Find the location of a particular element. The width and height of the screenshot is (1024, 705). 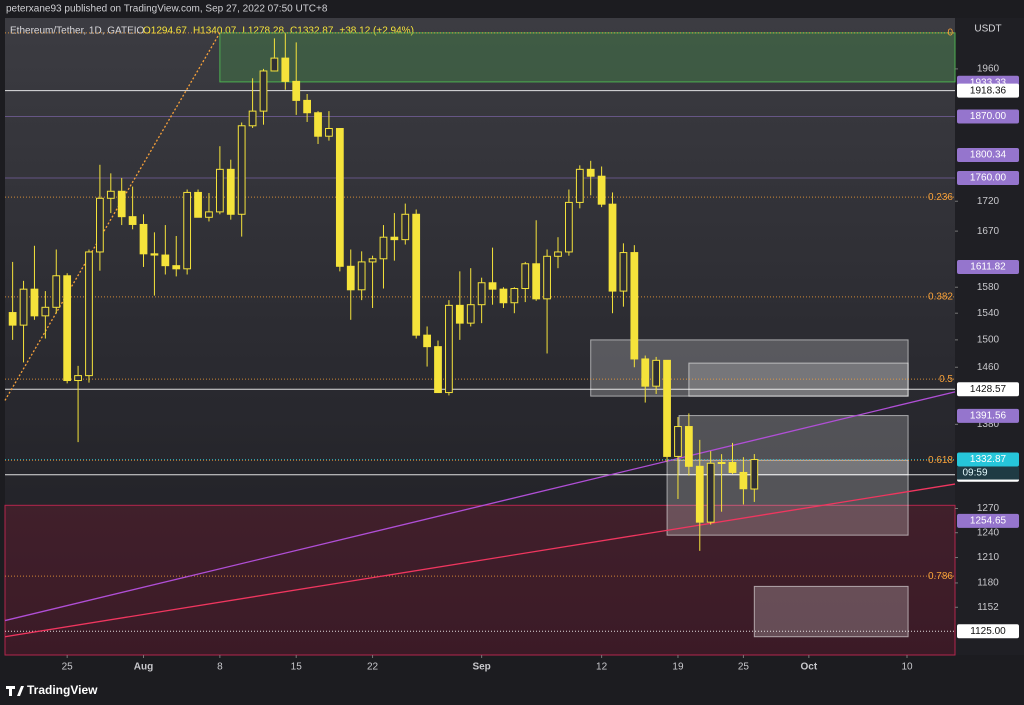

price-label: 1332.87 is located at coordinates (988, 459).